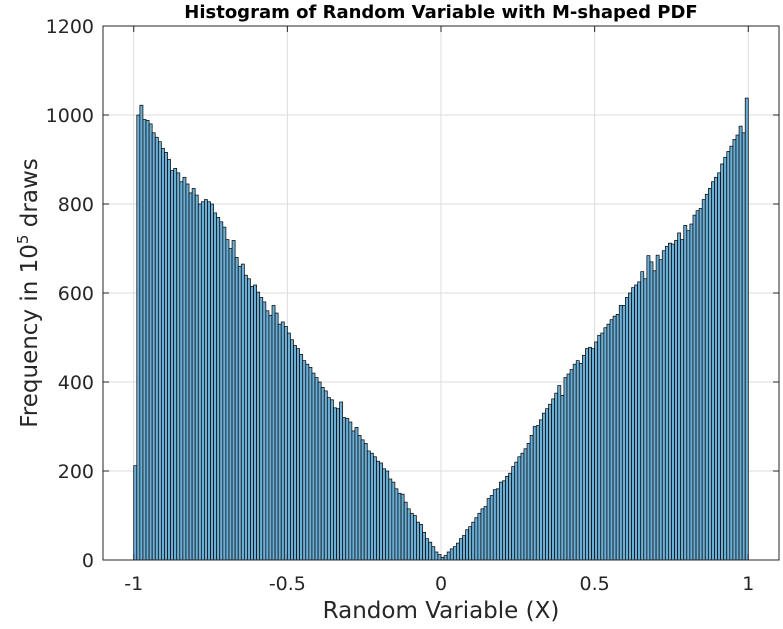  Describe the element at coordinates (30, 196) in the screenshot. I see `y-axis-label-suffix: draws` at that location.